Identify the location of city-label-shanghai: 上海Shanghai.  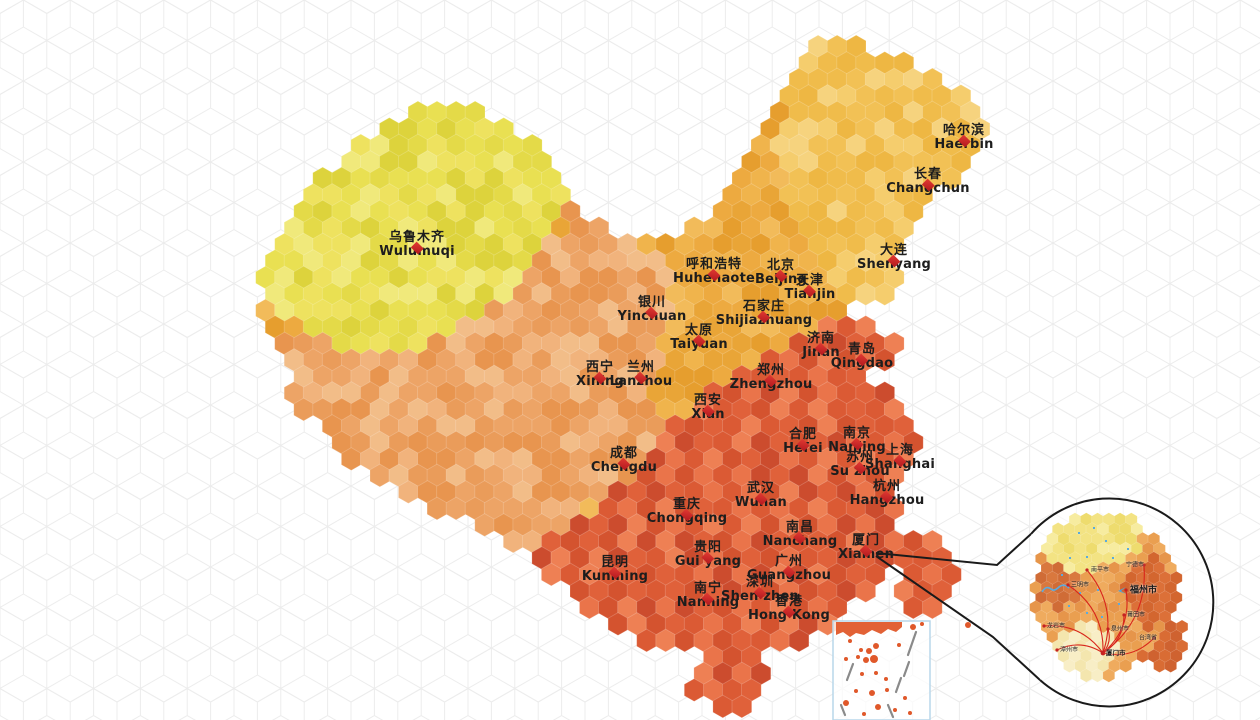
(900, 457).